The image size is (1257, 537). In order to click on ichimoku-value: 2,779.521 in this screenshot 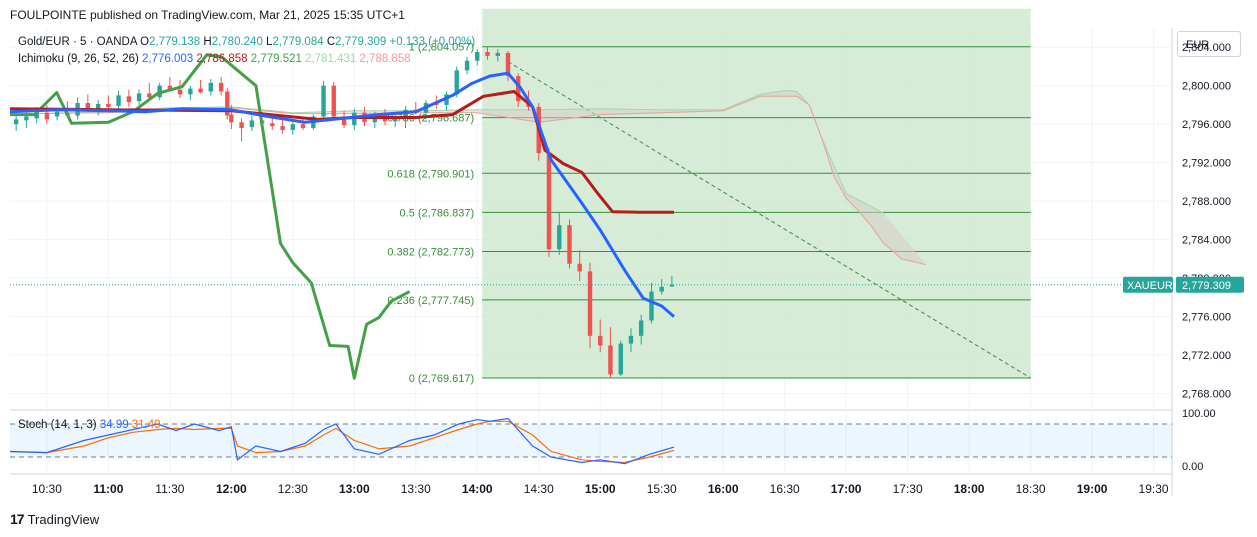, I will do `click(278, 59)`.